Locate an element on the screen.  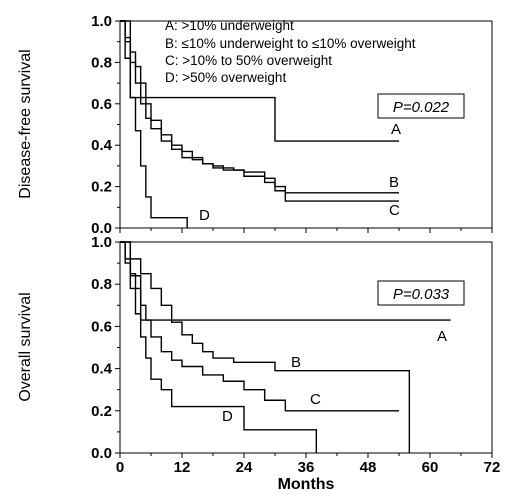
x-tick-label: 48 is located at coordinates (368, 467).